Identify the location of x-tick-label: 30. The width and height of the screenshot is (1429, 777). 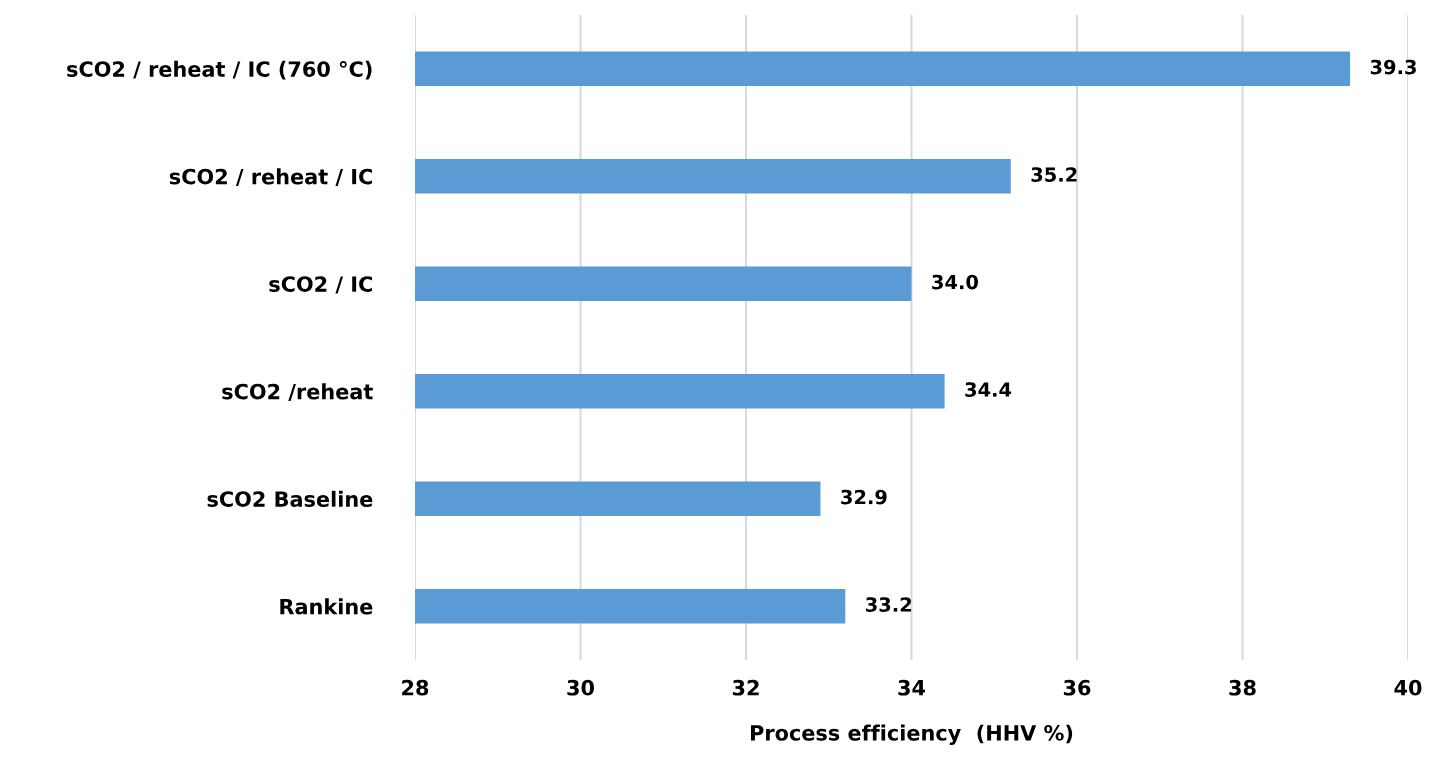
(580, 687).